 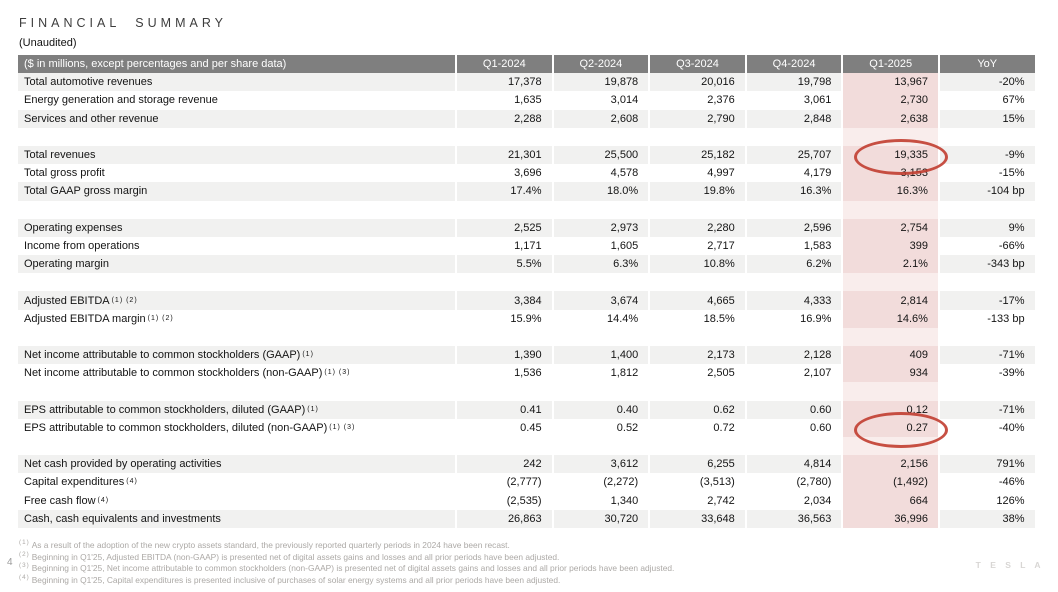 I want to click on header-cell-yoy: YoY, so click(x=986, y=64).